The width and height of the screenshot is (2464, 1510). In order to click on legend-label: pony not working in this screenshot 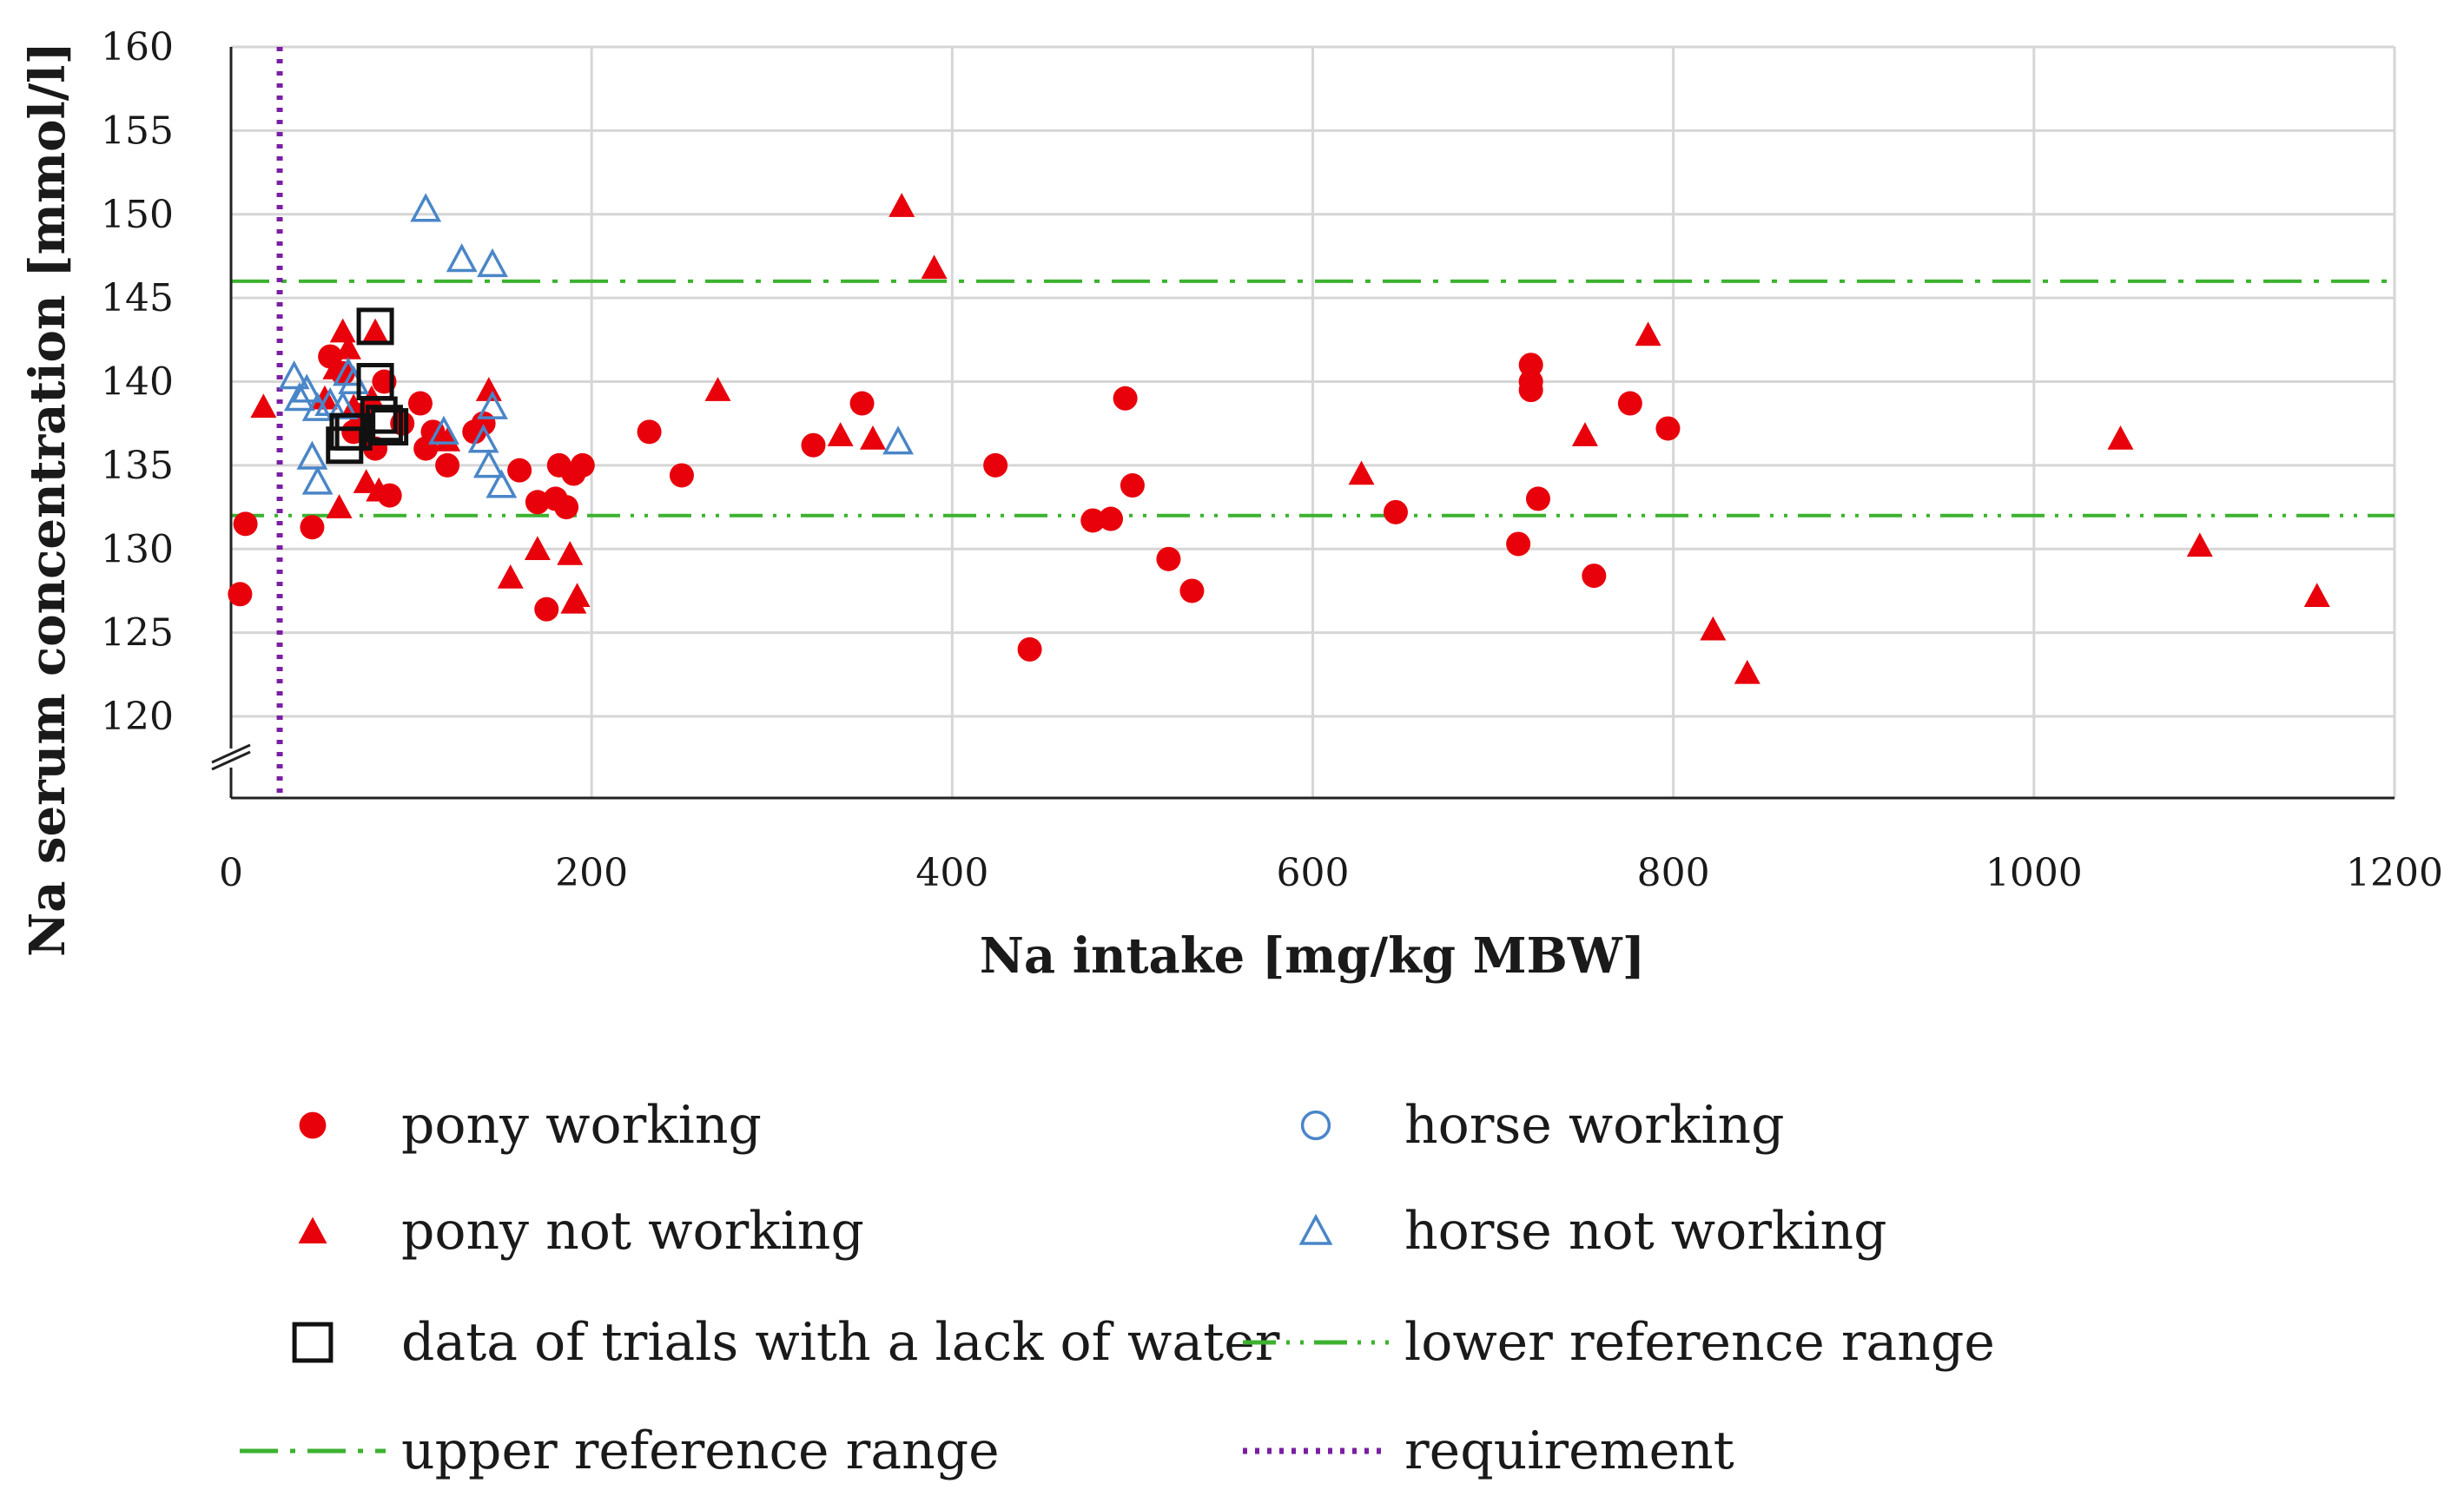, I will do `click(632, 1231)`.